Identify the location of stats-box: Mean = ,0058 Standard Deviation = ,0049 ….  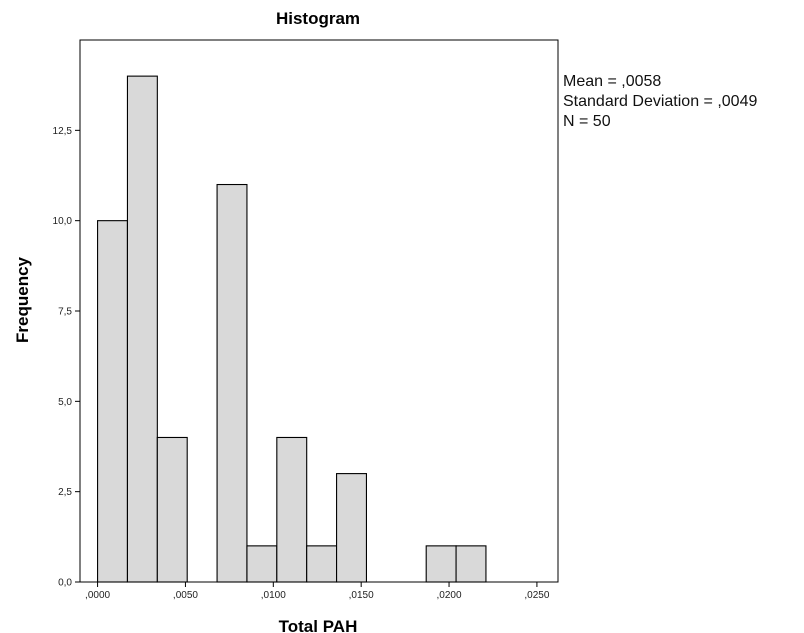
(660, 101).